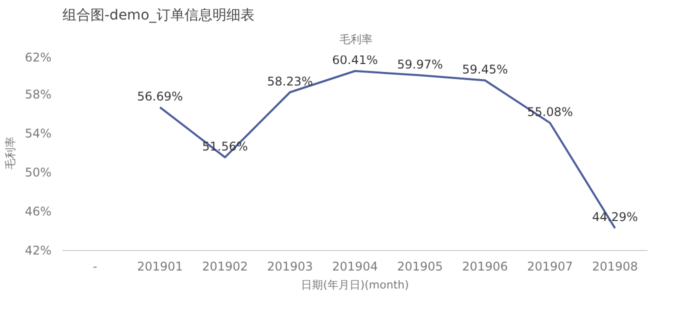 Image resolution: width=674 pixels, height=333 pixels. What do you see at coordinates (38, 211) in the screenshot?
I see `y-tick-label: 46%` at bounding box center [38, 211].